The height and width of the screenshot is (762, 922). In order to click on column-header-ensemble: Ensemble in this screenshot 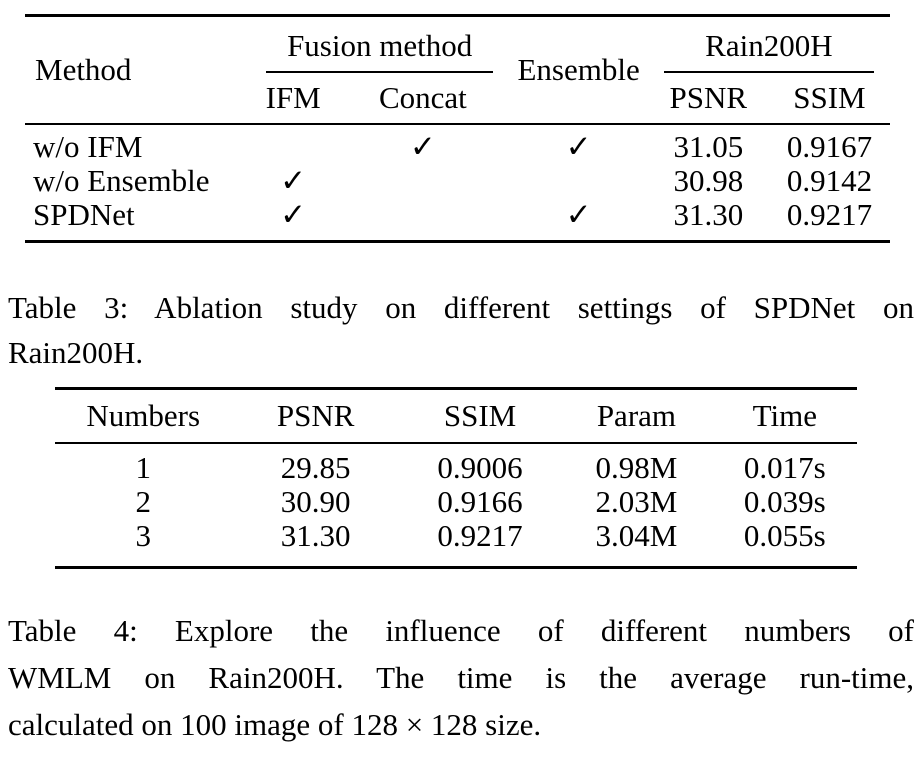, I will do `click(578, 69)`.